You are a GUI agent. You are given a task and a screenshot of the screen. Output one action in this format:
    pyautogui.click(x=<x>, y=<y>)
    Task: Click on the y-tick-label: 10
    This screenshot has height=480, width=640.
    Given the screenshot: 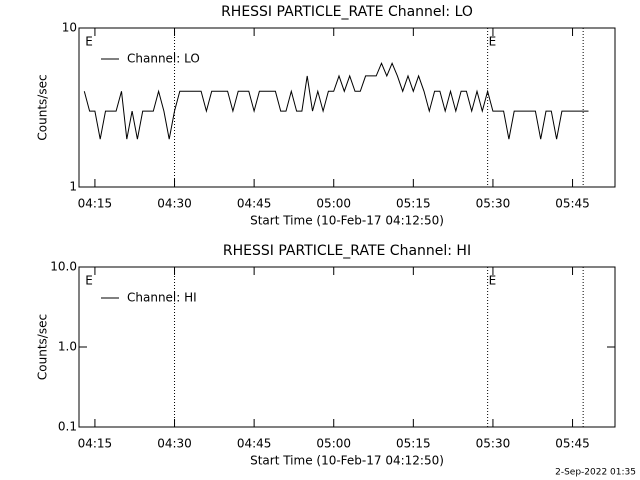 What is the action you would take?
    pyautogui.click(x=69, y=28)
    